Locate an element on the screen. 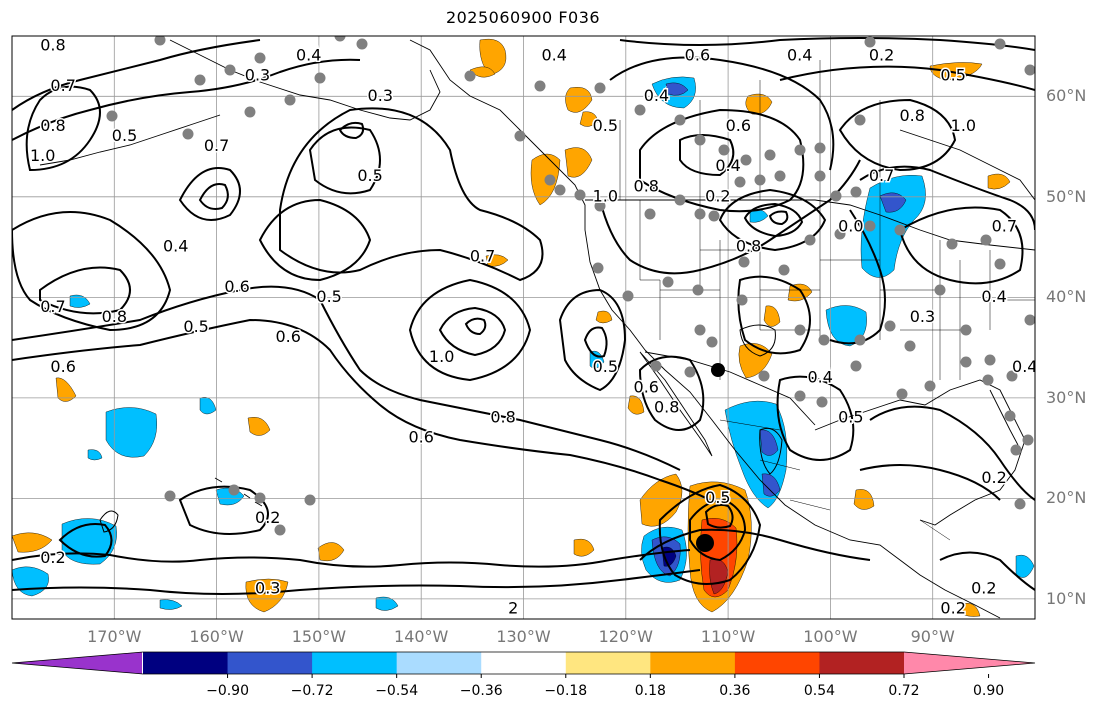 This screenshot has width=1105, height=712. canada-provinces is located at coordinates (750, 137).